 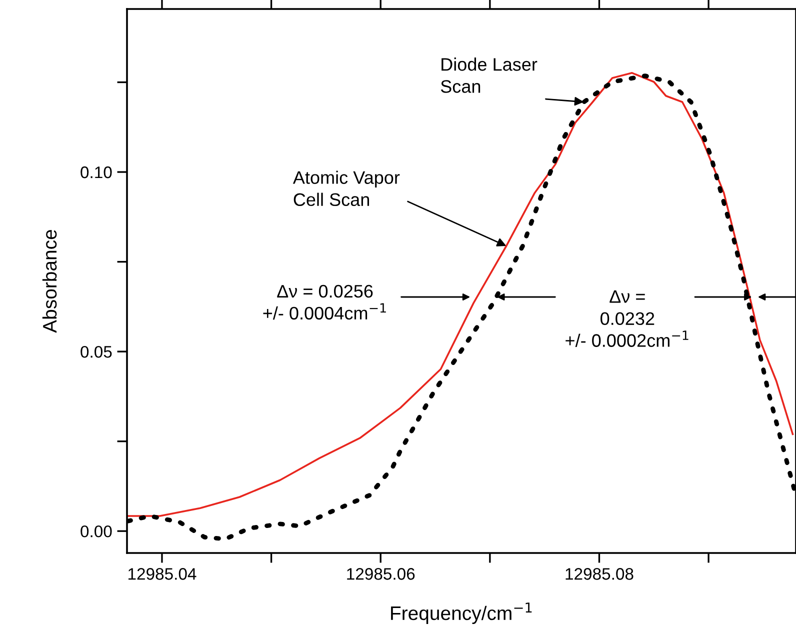 I want to click on x-tick-label: 12985.08, so click(x=600, y=574).